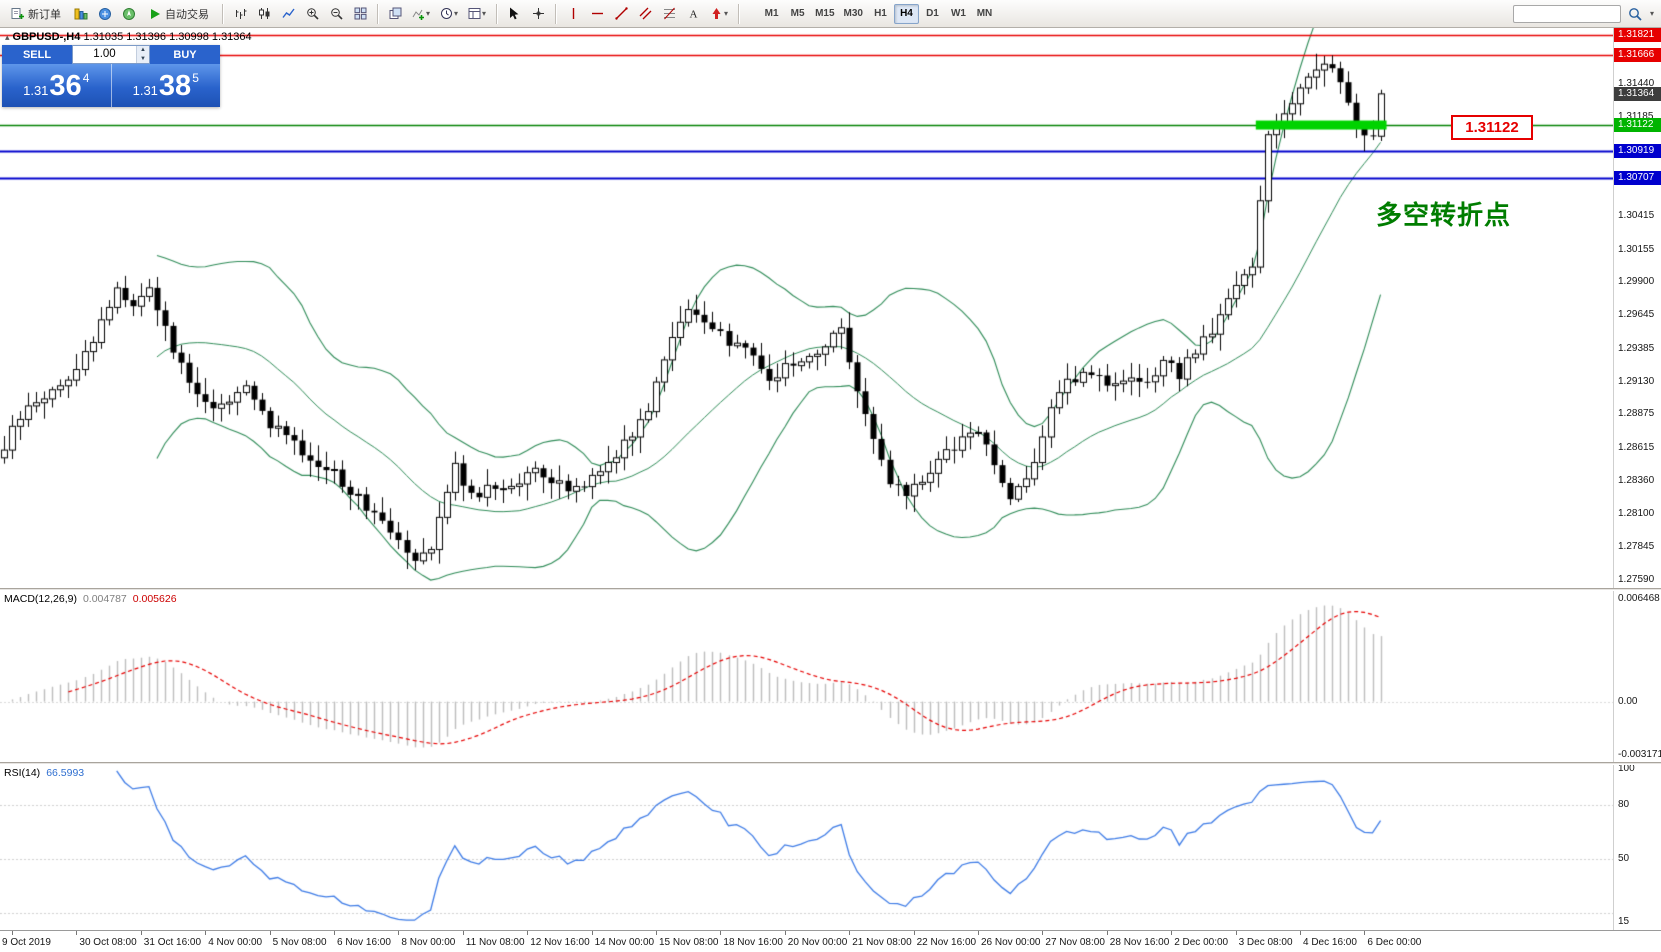 The width and height of the screenshot is (1661, 952). I want to click on time-axis-label: 2 Dec 00:00, so click(1201, 942).